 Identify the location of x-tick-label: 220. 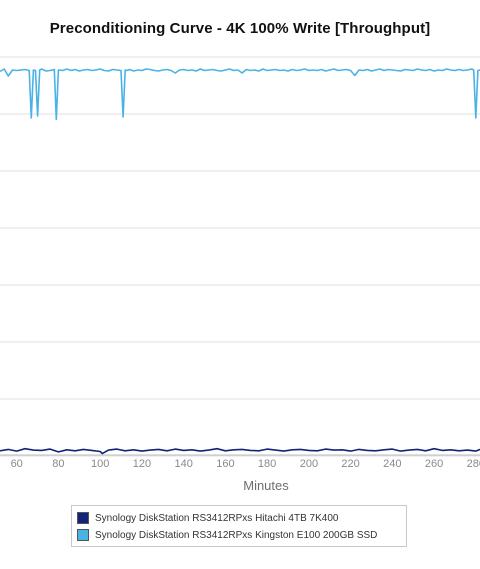
(350, 464).